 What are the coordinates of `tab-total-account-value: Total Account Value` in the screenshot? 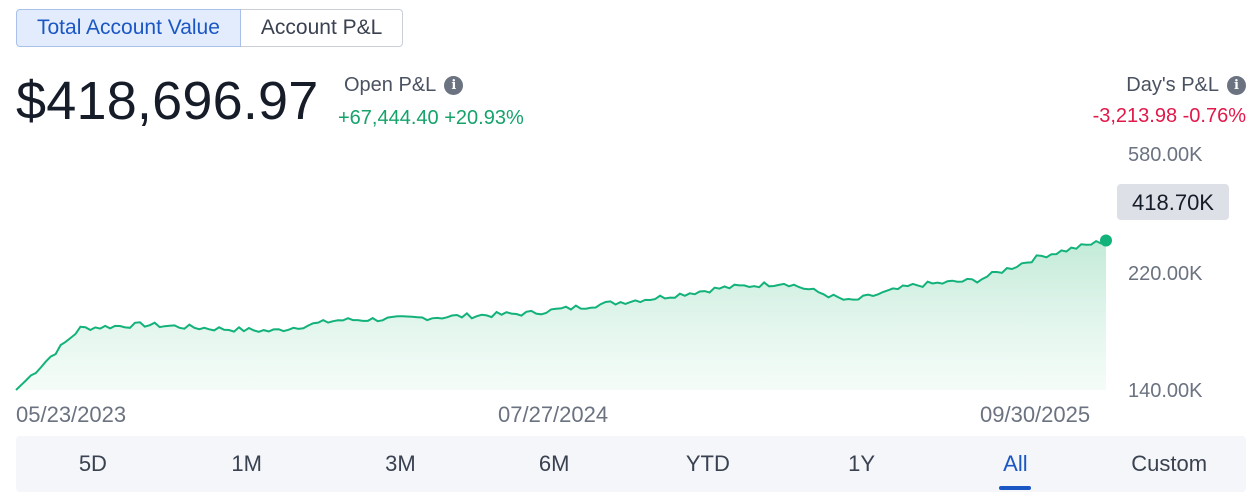 It's located at (128, 28).